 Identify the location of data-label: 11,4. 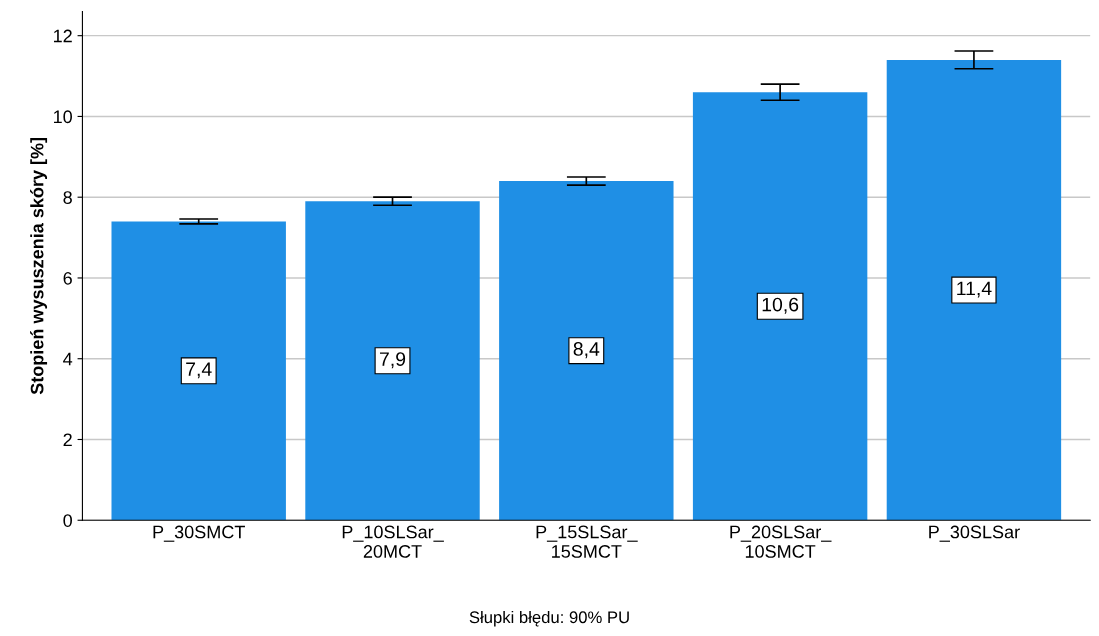
(974, 289).